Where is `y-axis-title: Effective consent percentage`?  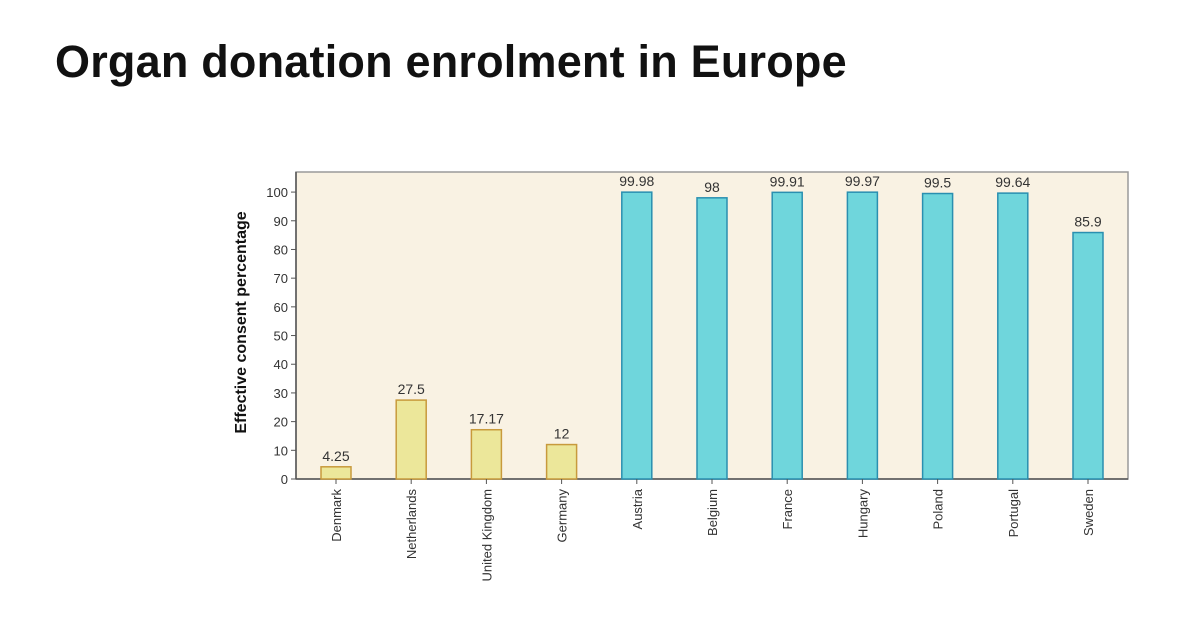
y-axis-title: Effective consent percentage is located at coordinates (241, 322).